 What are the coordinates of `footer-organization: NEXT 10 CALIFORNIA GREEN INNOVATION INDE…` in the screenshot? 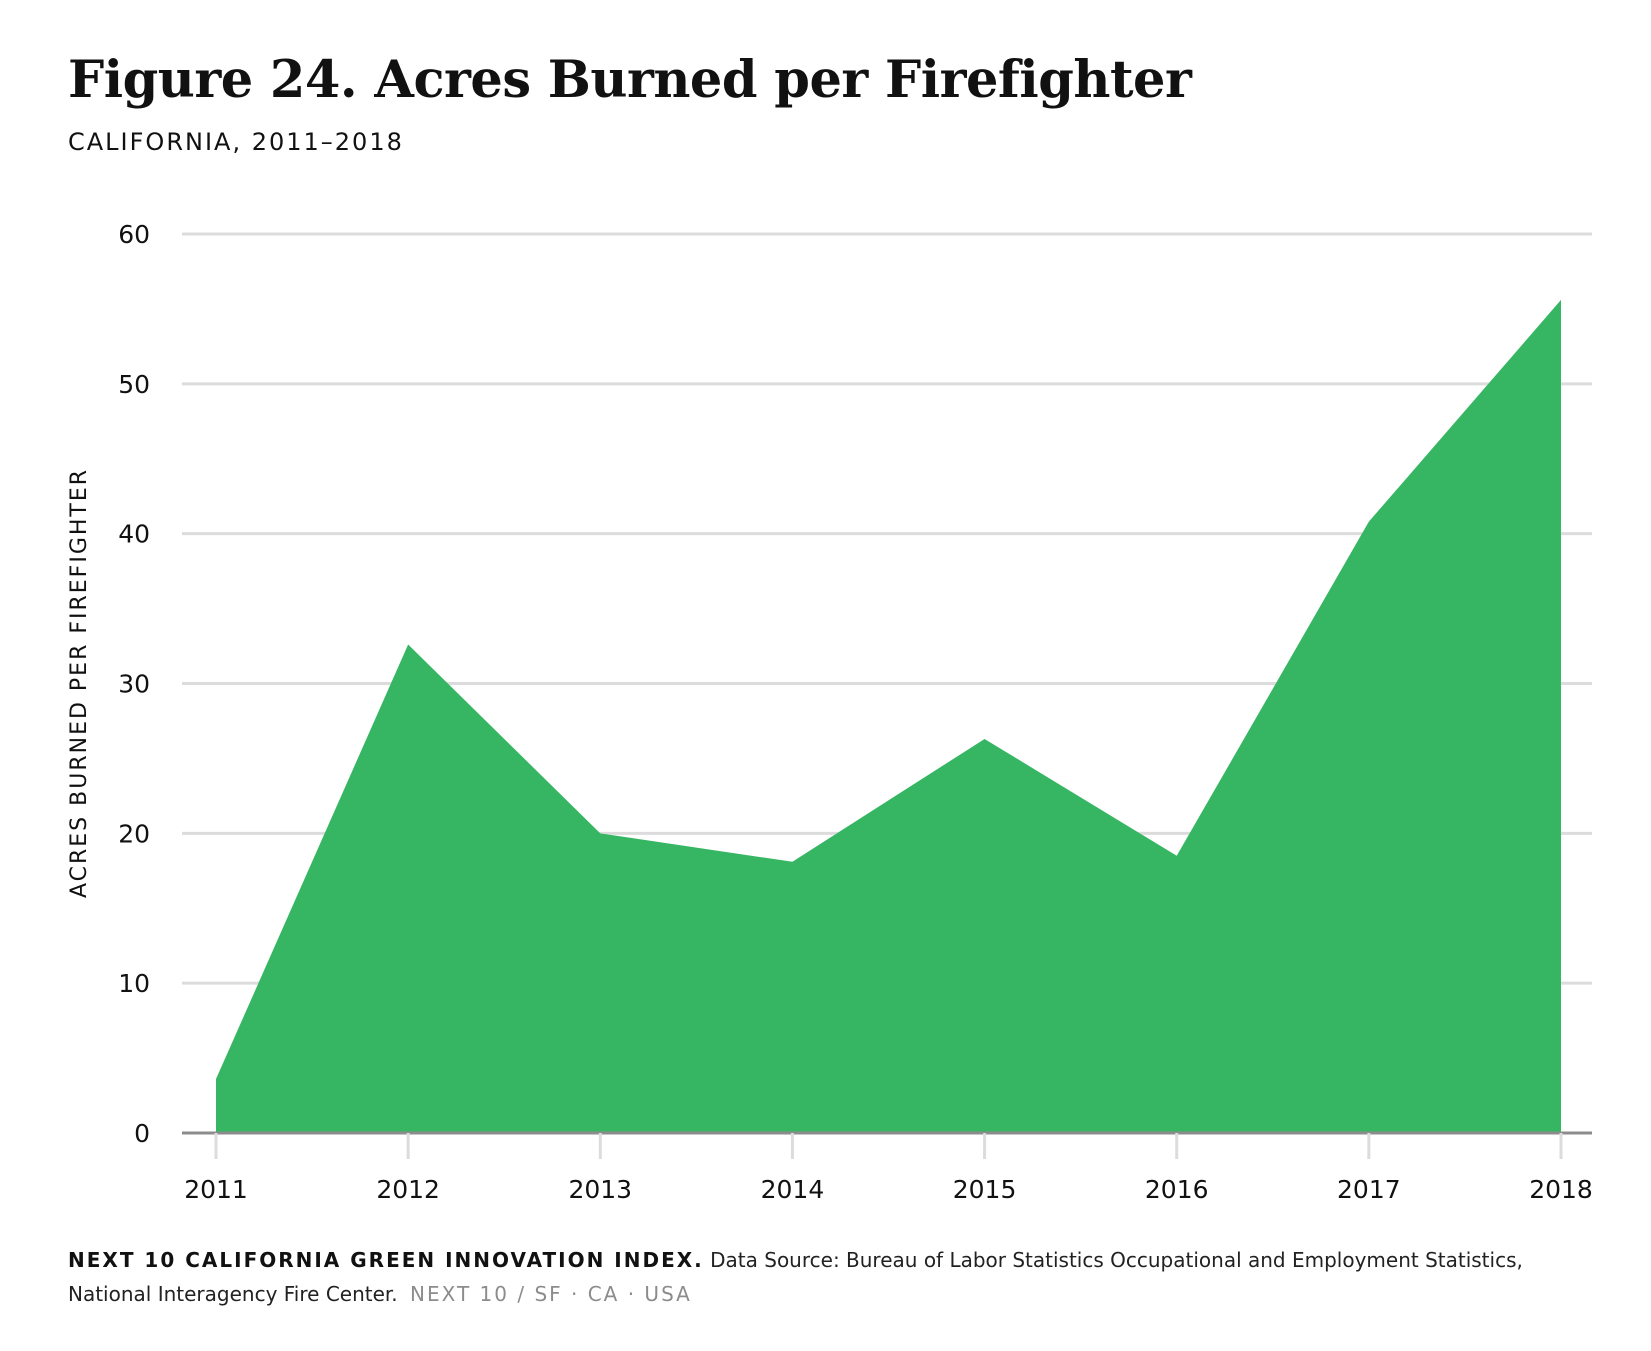 It's located at (386, 1260).